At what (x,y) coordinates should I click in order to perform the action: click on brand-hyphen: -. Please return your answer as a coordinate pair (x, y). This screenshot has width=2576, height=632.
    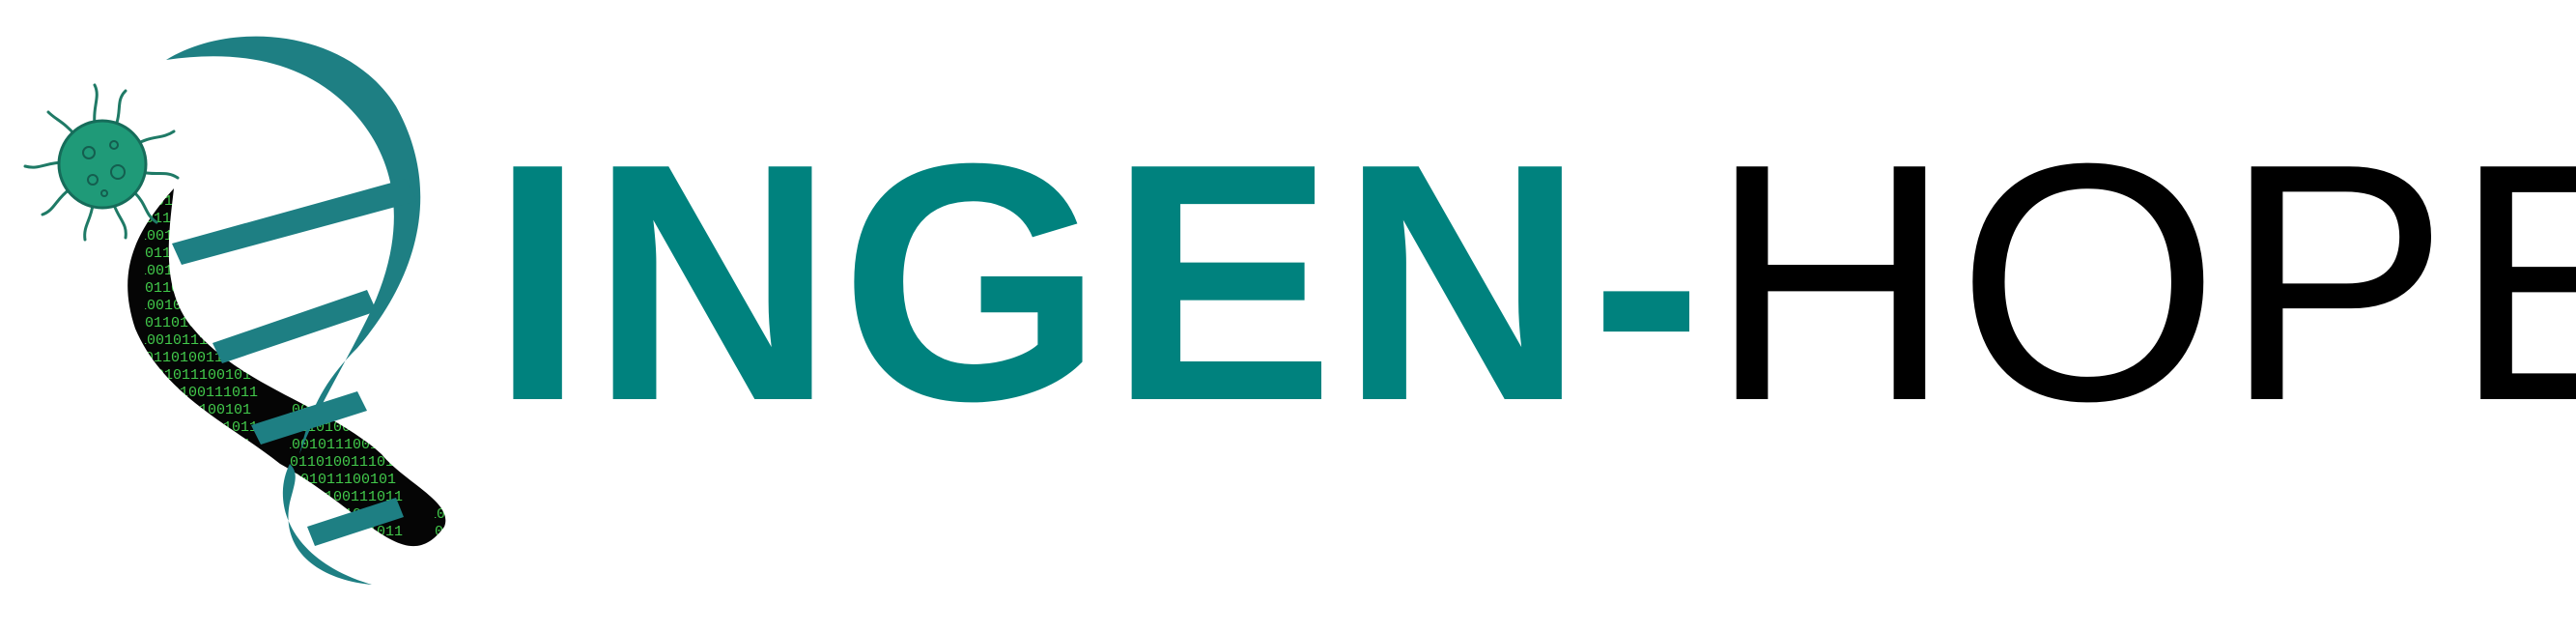
    Looking at the image, I should click on (1650, 283).